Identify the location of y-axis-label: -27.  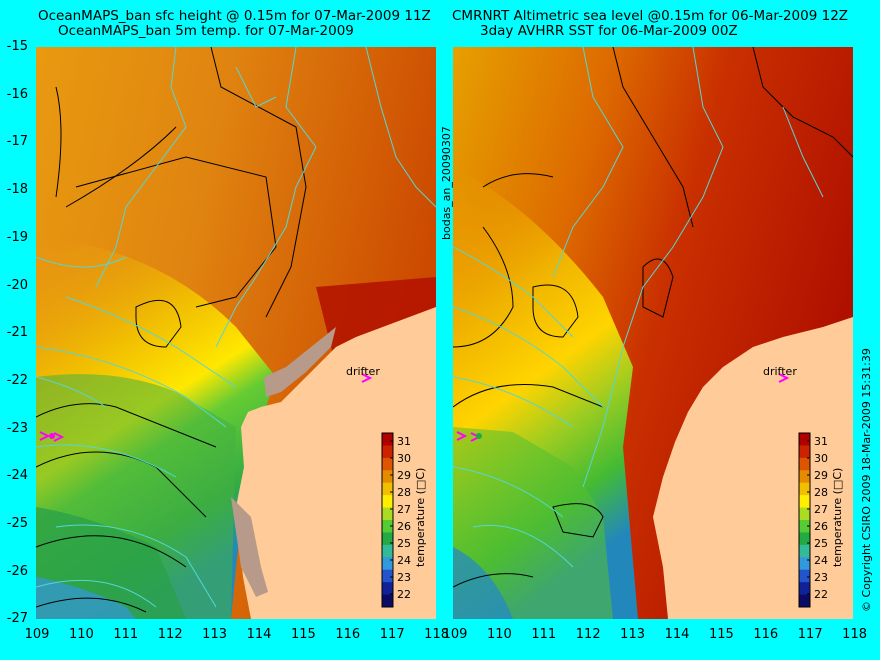
(17, 619).